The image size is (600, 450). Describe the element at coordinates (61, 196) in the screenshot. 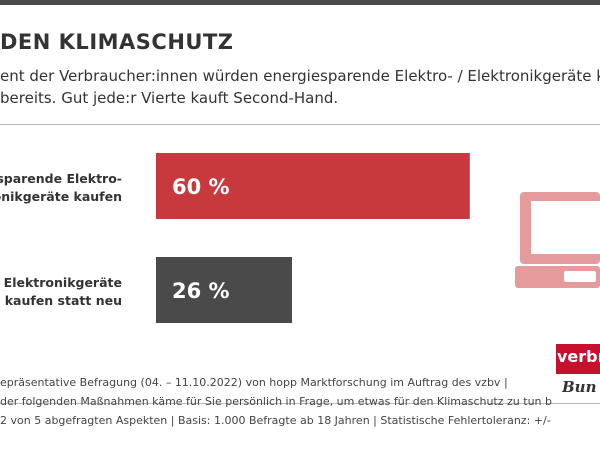

I see `category-label: tronikgeräte kaufen` at that location.